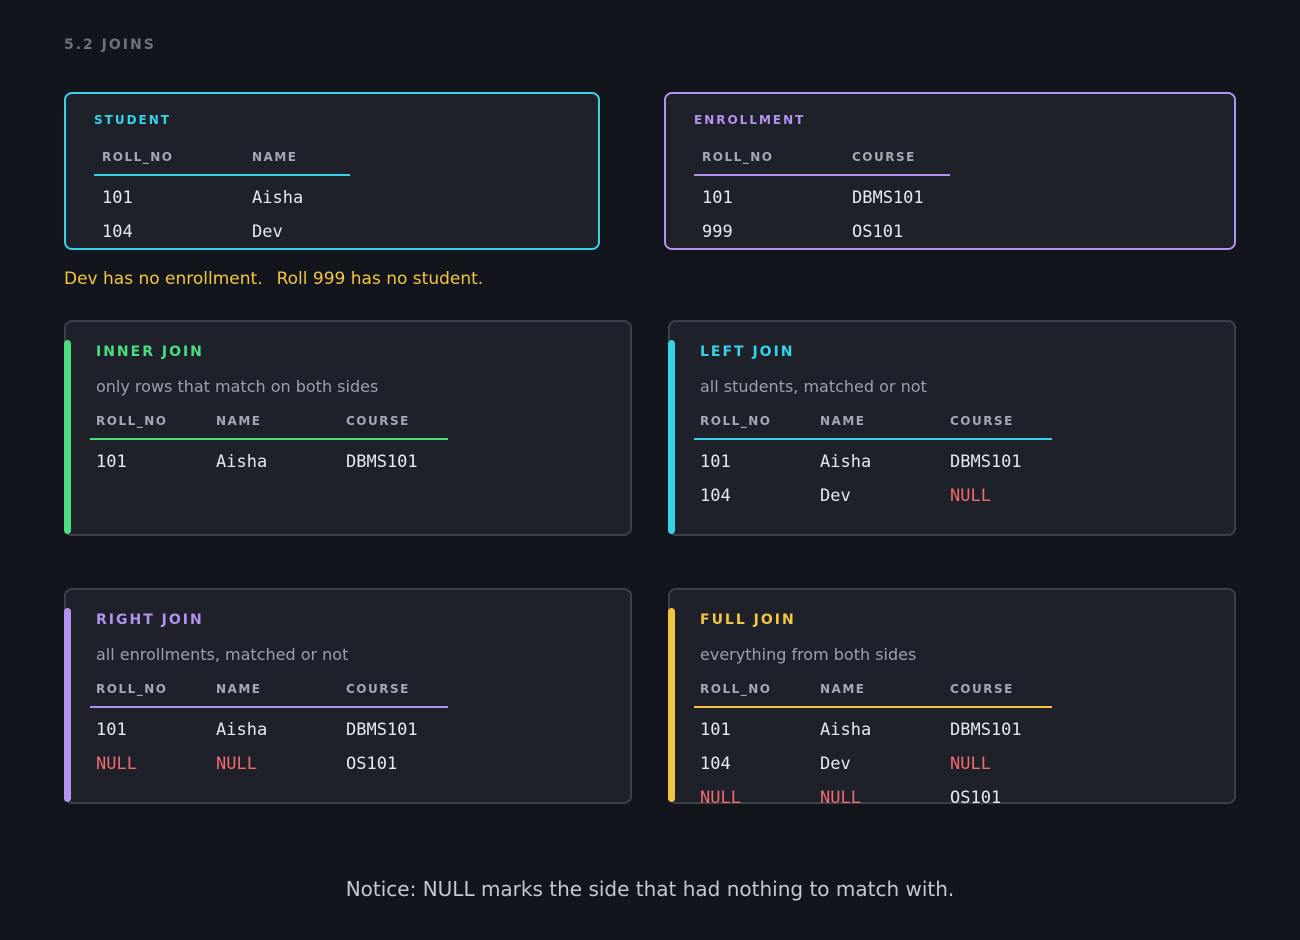  I want to click on table-row: 101 Aisha, so click(222, 193).